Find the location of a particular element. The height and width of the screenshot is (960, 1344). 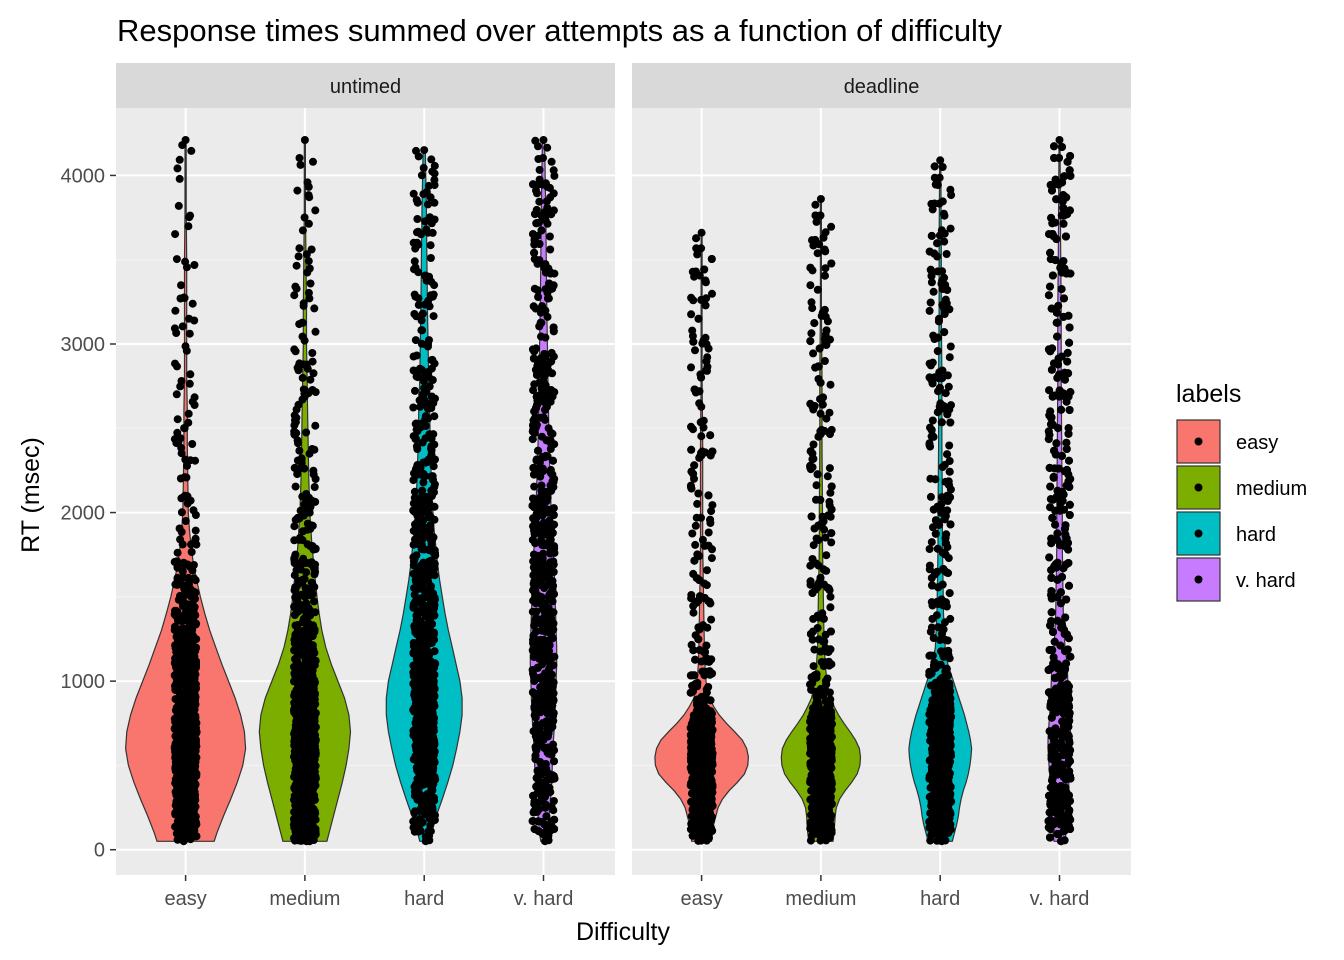

points-untimed-medium is located at coordinates (304, 491).